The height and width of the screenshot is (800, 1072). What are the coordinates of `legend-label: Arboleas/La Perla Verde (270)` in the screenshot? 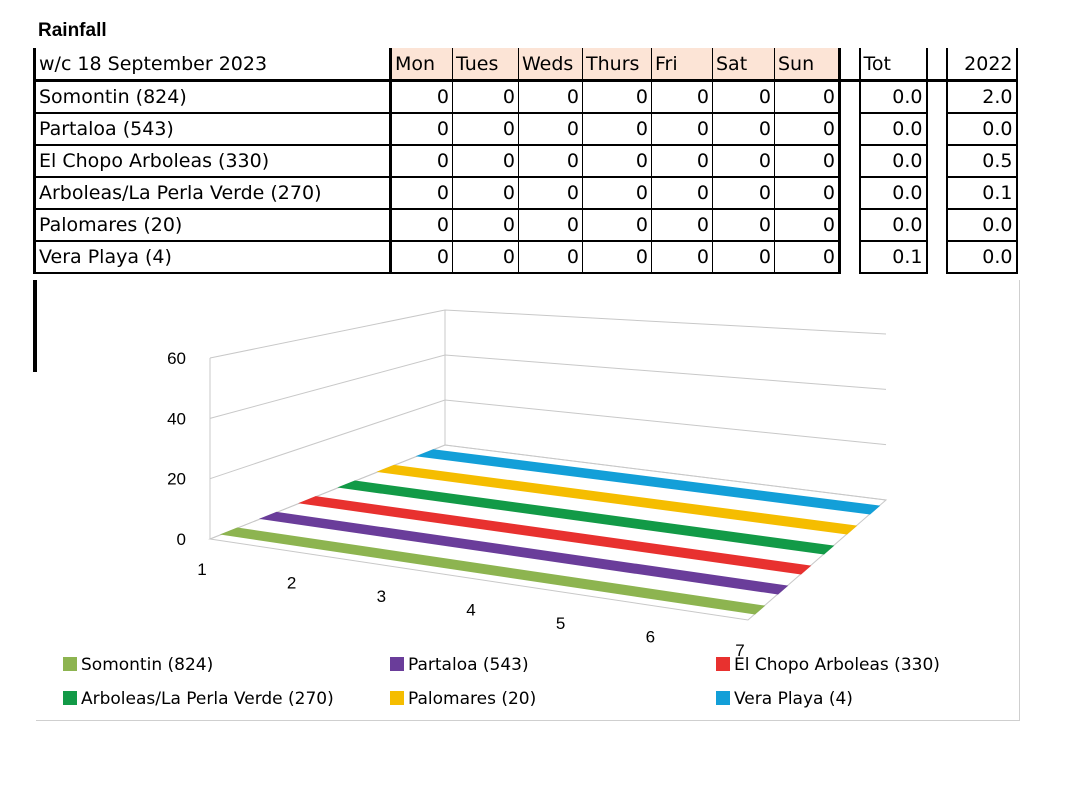 It's located at (207, 699).